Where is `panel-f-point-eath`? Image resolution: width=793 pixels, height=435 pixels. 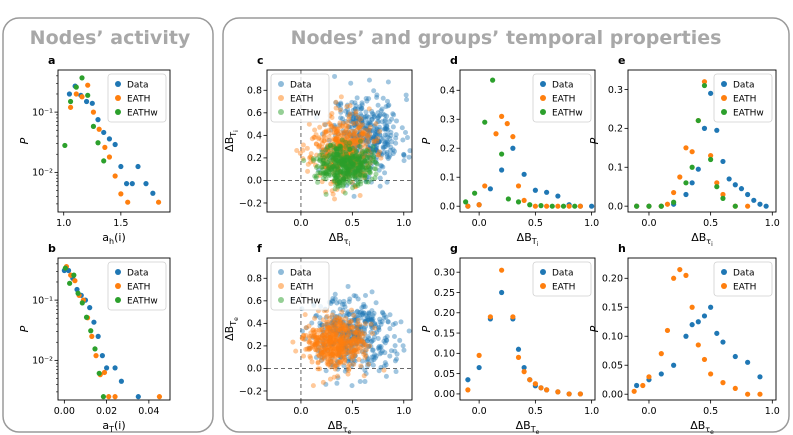 panel-f-point-eath is located at coordinates (368, 364).